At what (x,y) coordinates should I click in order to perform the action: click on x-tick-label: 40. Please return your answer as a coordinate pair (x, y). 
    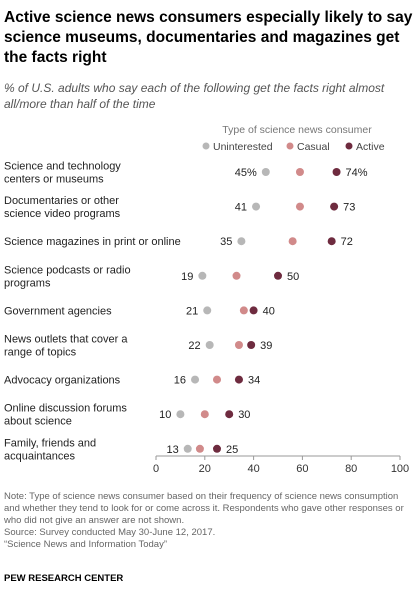
    Looking at the image, I should click on (253, 469).